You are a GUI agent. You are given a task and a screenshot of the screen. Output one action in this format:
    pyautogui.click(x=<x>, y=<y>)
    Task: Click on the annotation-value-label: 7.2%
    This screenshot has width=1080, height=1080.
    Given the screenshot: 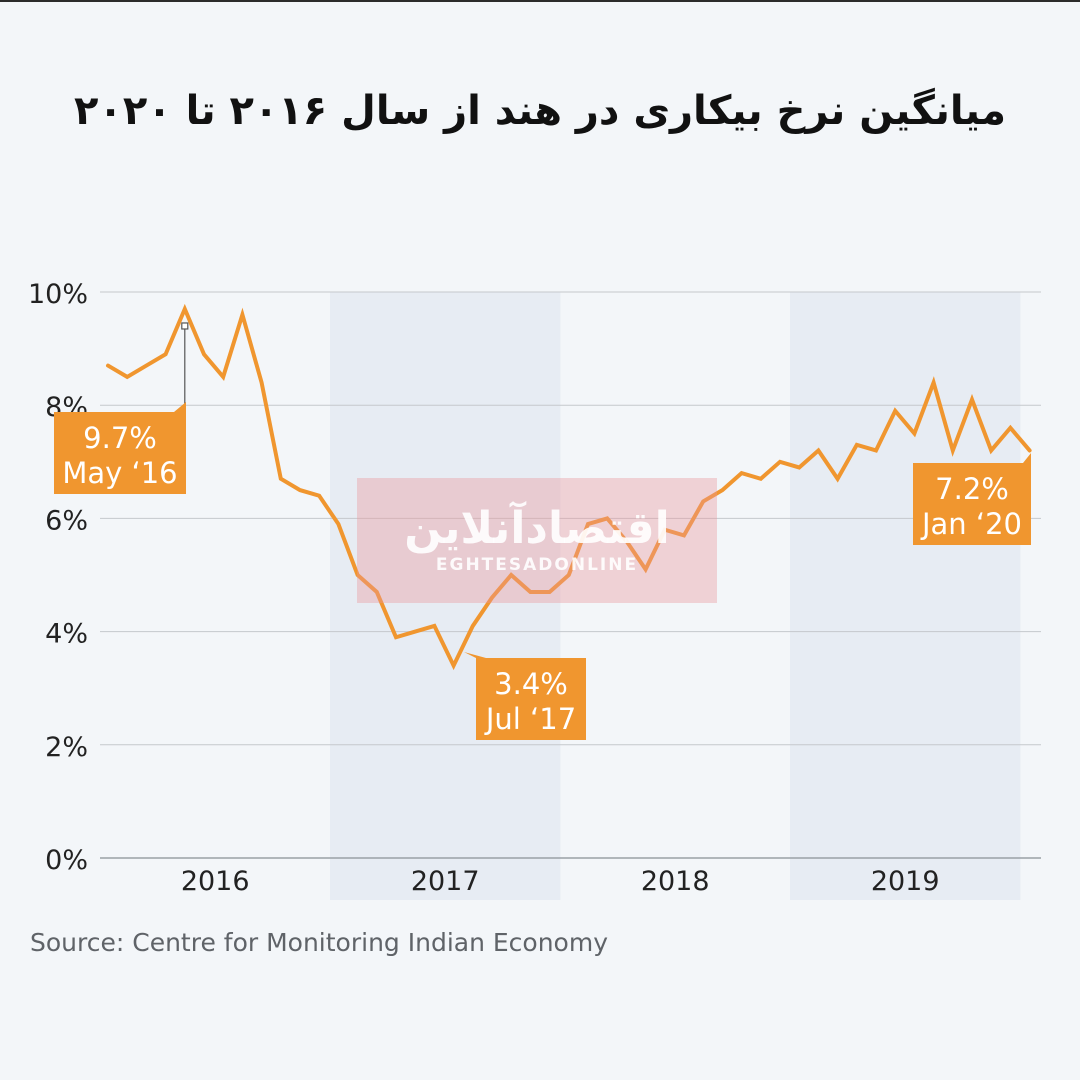 What is the action you would take?
    pyautogui.click(x=972, y=489)
    